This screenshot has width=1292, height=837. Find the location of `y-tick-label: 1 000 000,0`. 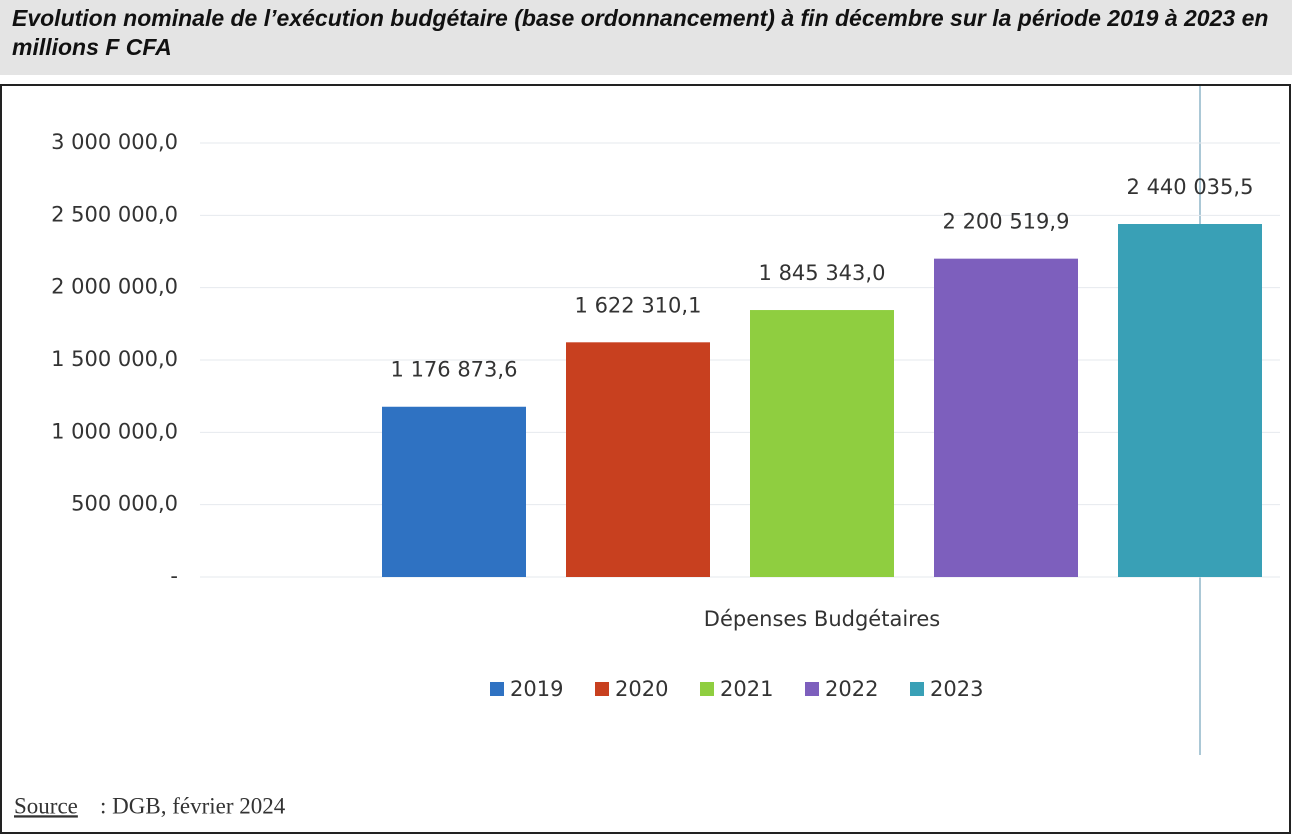

y-tick-label: 1 000 000,0 is located at coordinates (114, 431).